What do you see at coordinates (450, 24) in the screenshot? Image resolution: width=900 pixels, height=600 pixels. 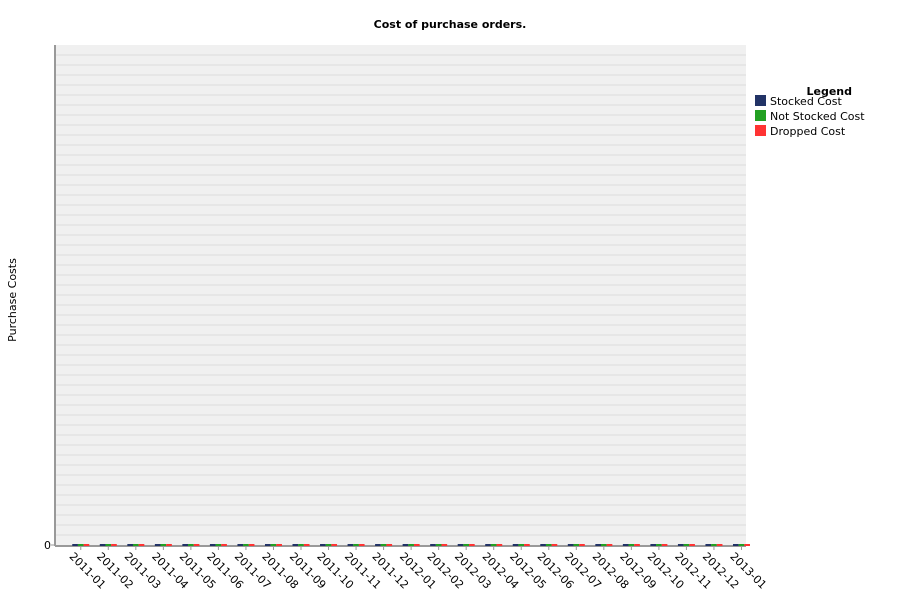 I see `chart-title: Cost of purchase orders.` at bounding box center [450, 24].